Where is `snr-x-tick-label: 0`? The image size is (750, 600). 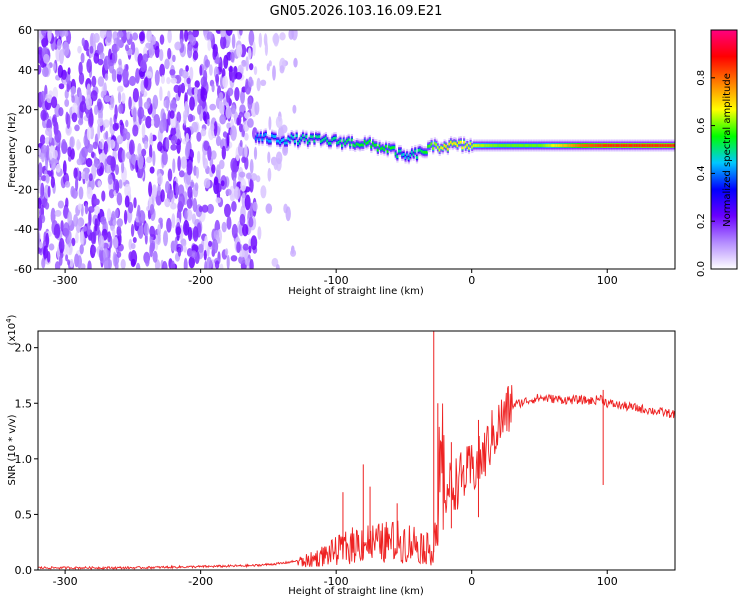
snr-x-tick-label: 0 is located at coordinates (471, 581).